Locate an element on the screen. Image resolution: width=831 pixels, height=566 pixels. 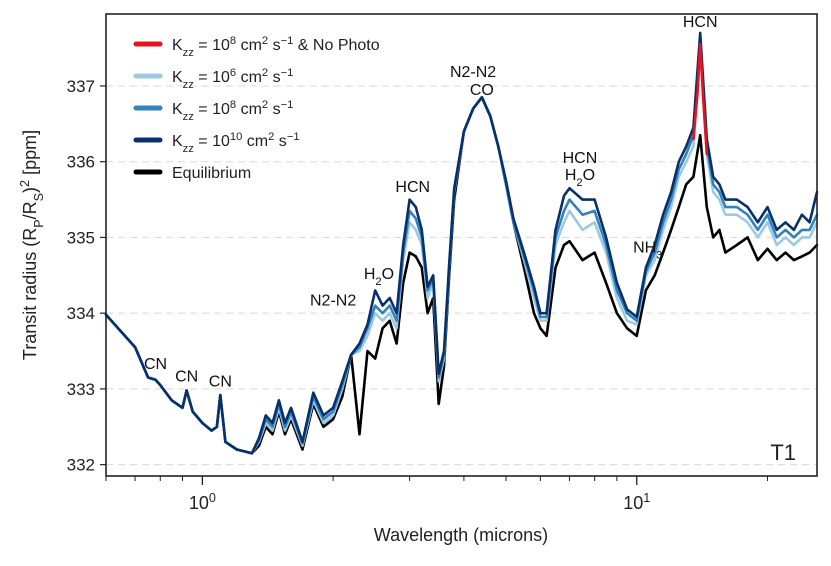
x-tick-label: 10⁰ is located at coordinates (202, 502).